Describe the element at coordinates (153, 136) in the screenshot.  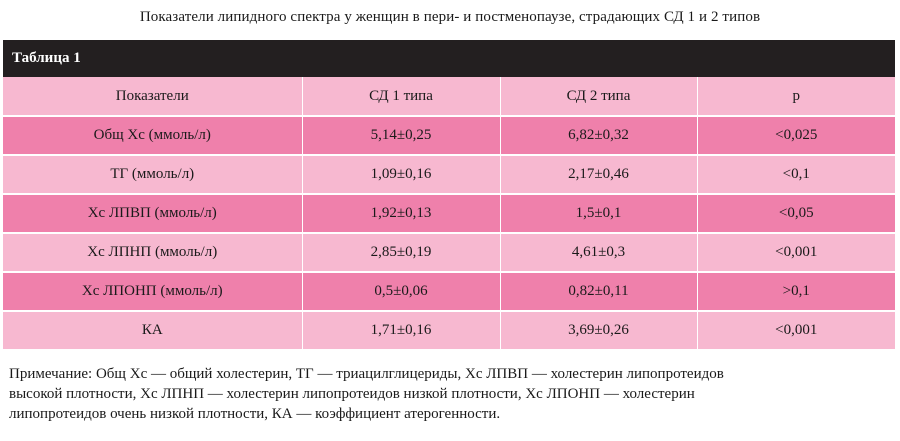
I see `table-cell: Общ Хс (ммоль/л)` at that location.